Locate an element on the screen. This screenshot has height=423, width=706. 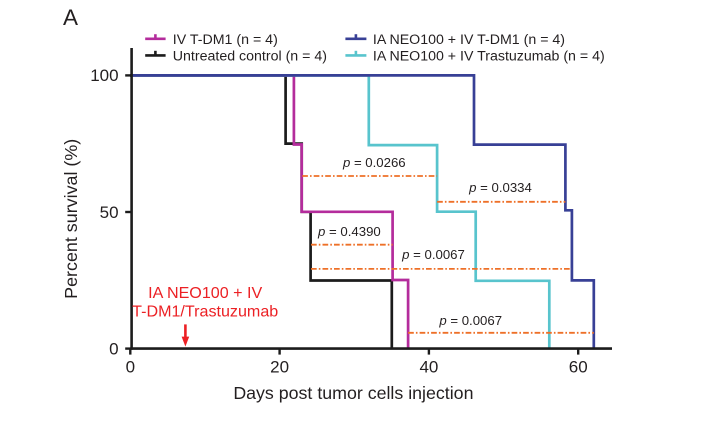
svg-text: 20 is located at coordinates (279, 367).